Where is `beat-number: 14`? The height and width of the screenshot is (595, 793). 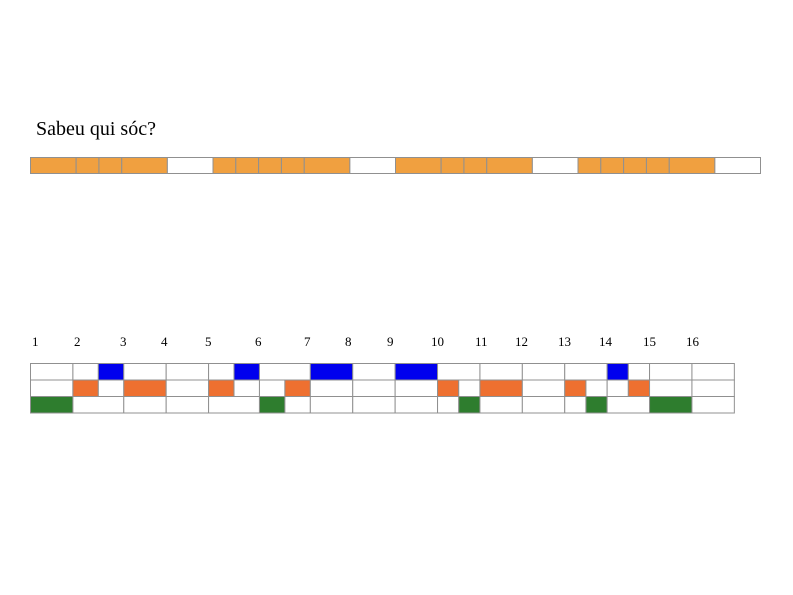 beat-number: 14 is located at coordinates (606, 341).